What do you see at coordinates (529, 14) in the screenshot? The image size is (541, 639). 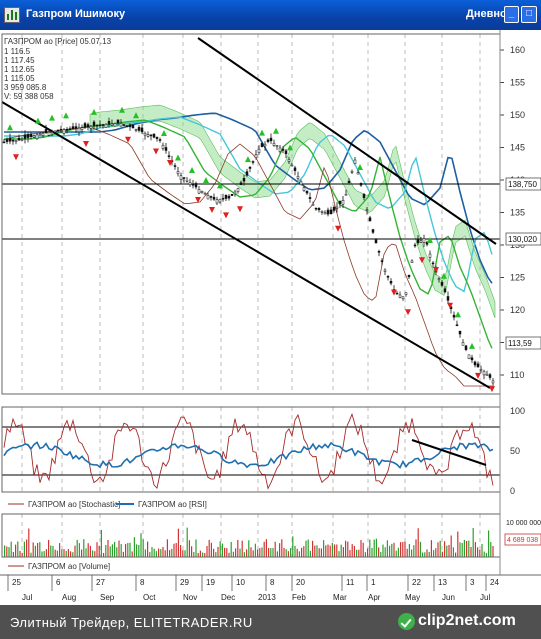 I see `maximize-button: □` at bounding box center [529, 14].